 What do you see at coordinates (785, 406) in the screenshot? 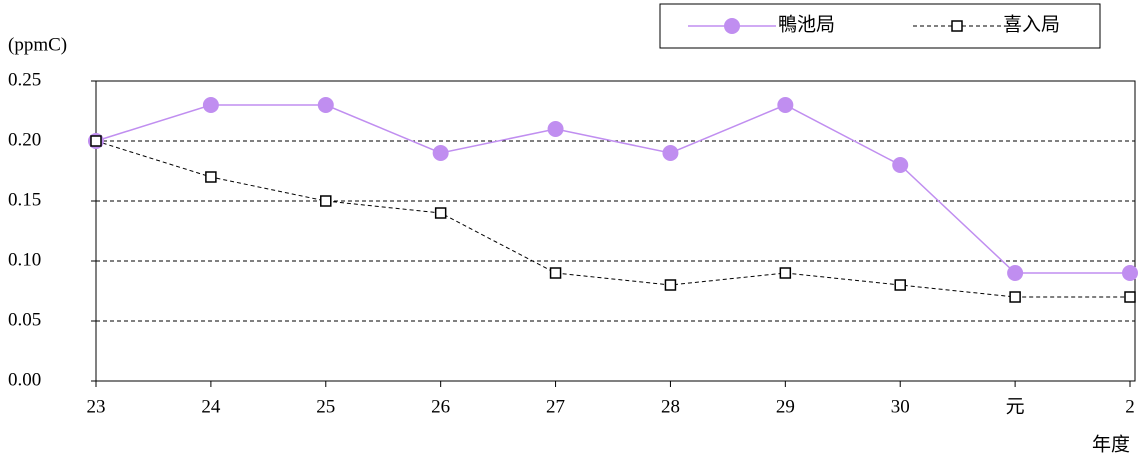
I see `x-tick-label: 29` at bounding box center [785, 406].